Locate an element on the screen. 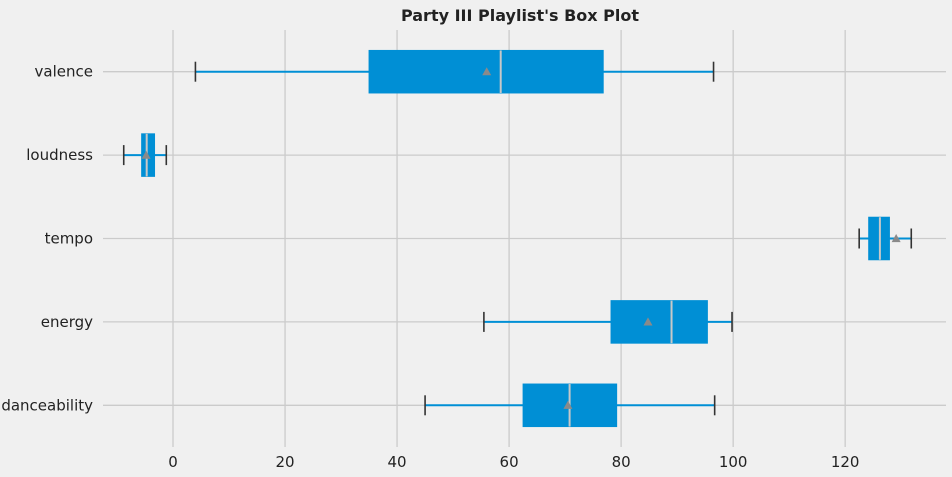  box-tempo is located at coordinates (885, 238).